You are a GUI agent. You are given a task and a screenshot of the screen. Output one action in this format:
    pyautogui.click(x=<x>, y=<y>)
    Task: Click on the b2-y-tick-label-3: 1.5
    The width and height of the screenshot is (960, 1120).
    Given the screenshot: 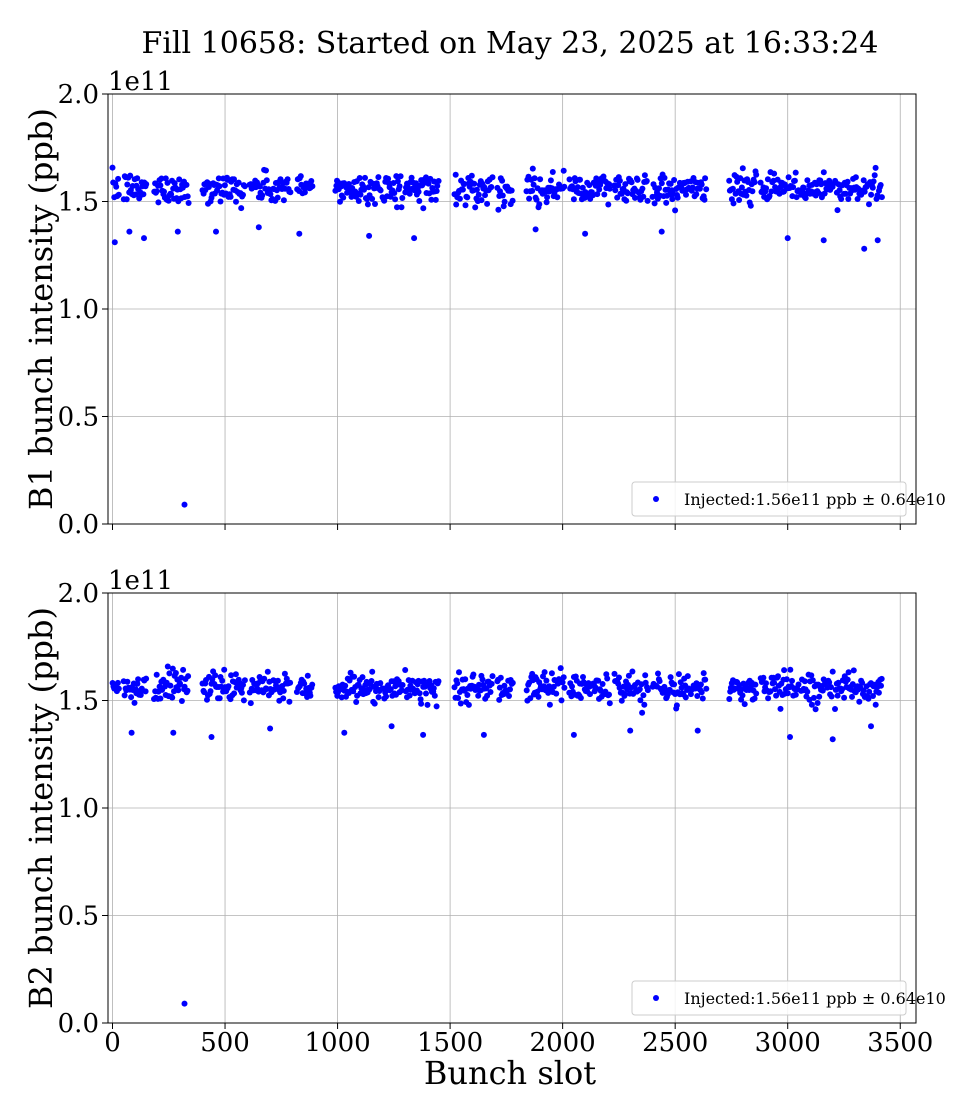 What is the action you would take?
    pyautogui.click(x=78, y=702)
    